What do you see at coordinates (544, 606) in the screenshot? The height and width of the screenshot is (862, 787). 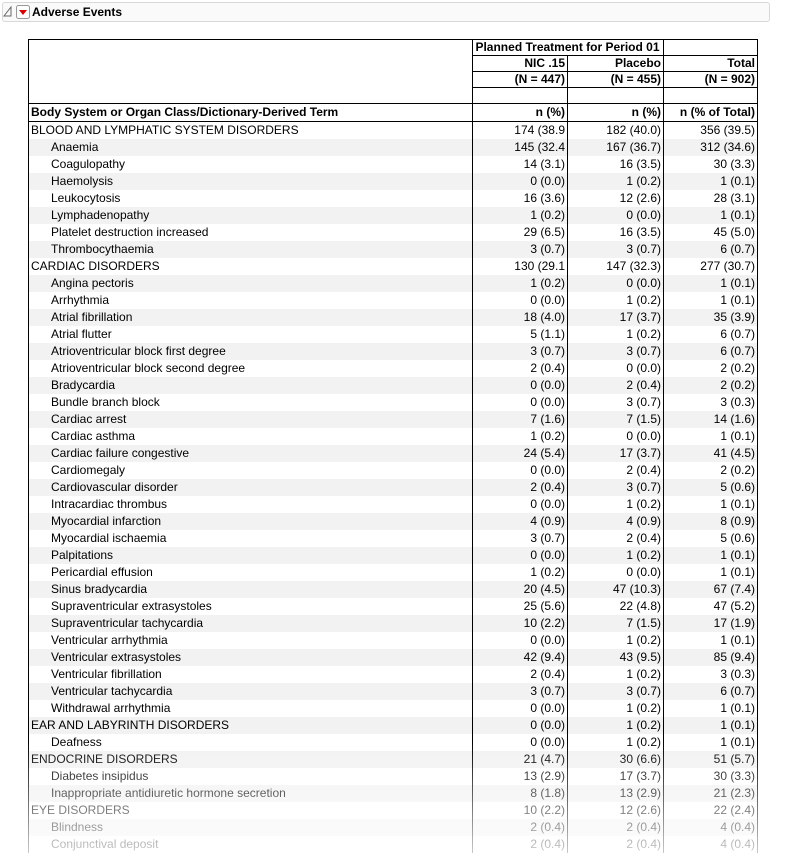 I see `value-cell: 25 (5.6)` at bounding box center [544, 606].